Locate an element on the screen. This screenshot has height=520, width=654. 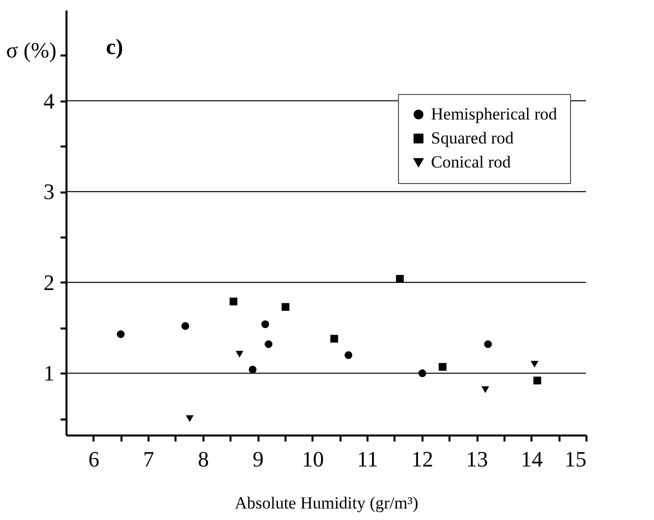
x-tick-label: 7 is located at coordinates (148, 459).